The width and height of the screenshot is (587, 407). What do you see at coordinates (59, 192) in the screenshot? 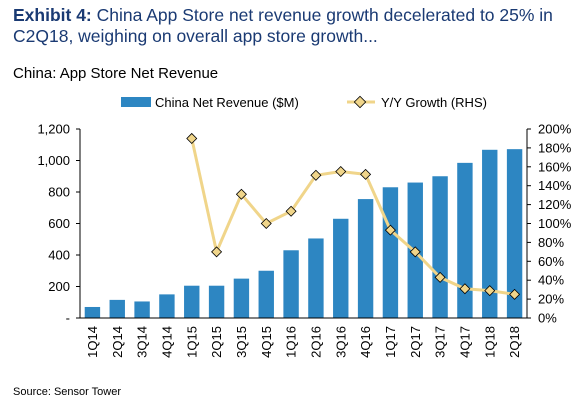
I see `left-axis-tick-label: 800` at bounding box center [59, 192].